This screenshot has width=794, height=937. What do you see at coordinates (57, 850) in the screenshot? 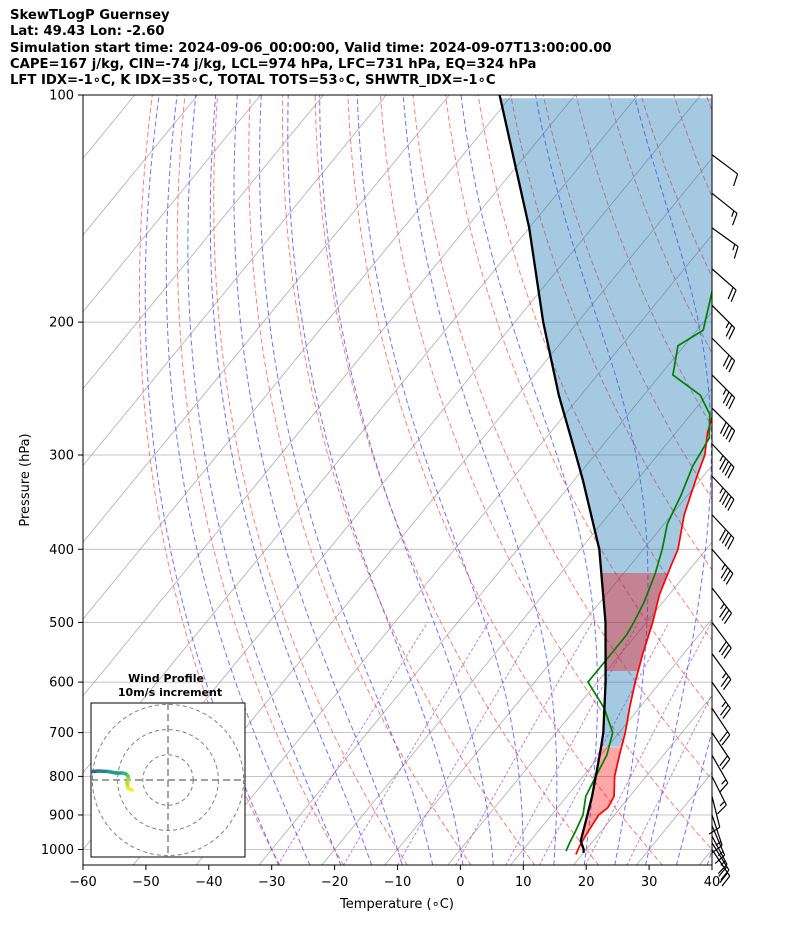
I see `y-tick-label: 1000` at bounding box center [57, 850].